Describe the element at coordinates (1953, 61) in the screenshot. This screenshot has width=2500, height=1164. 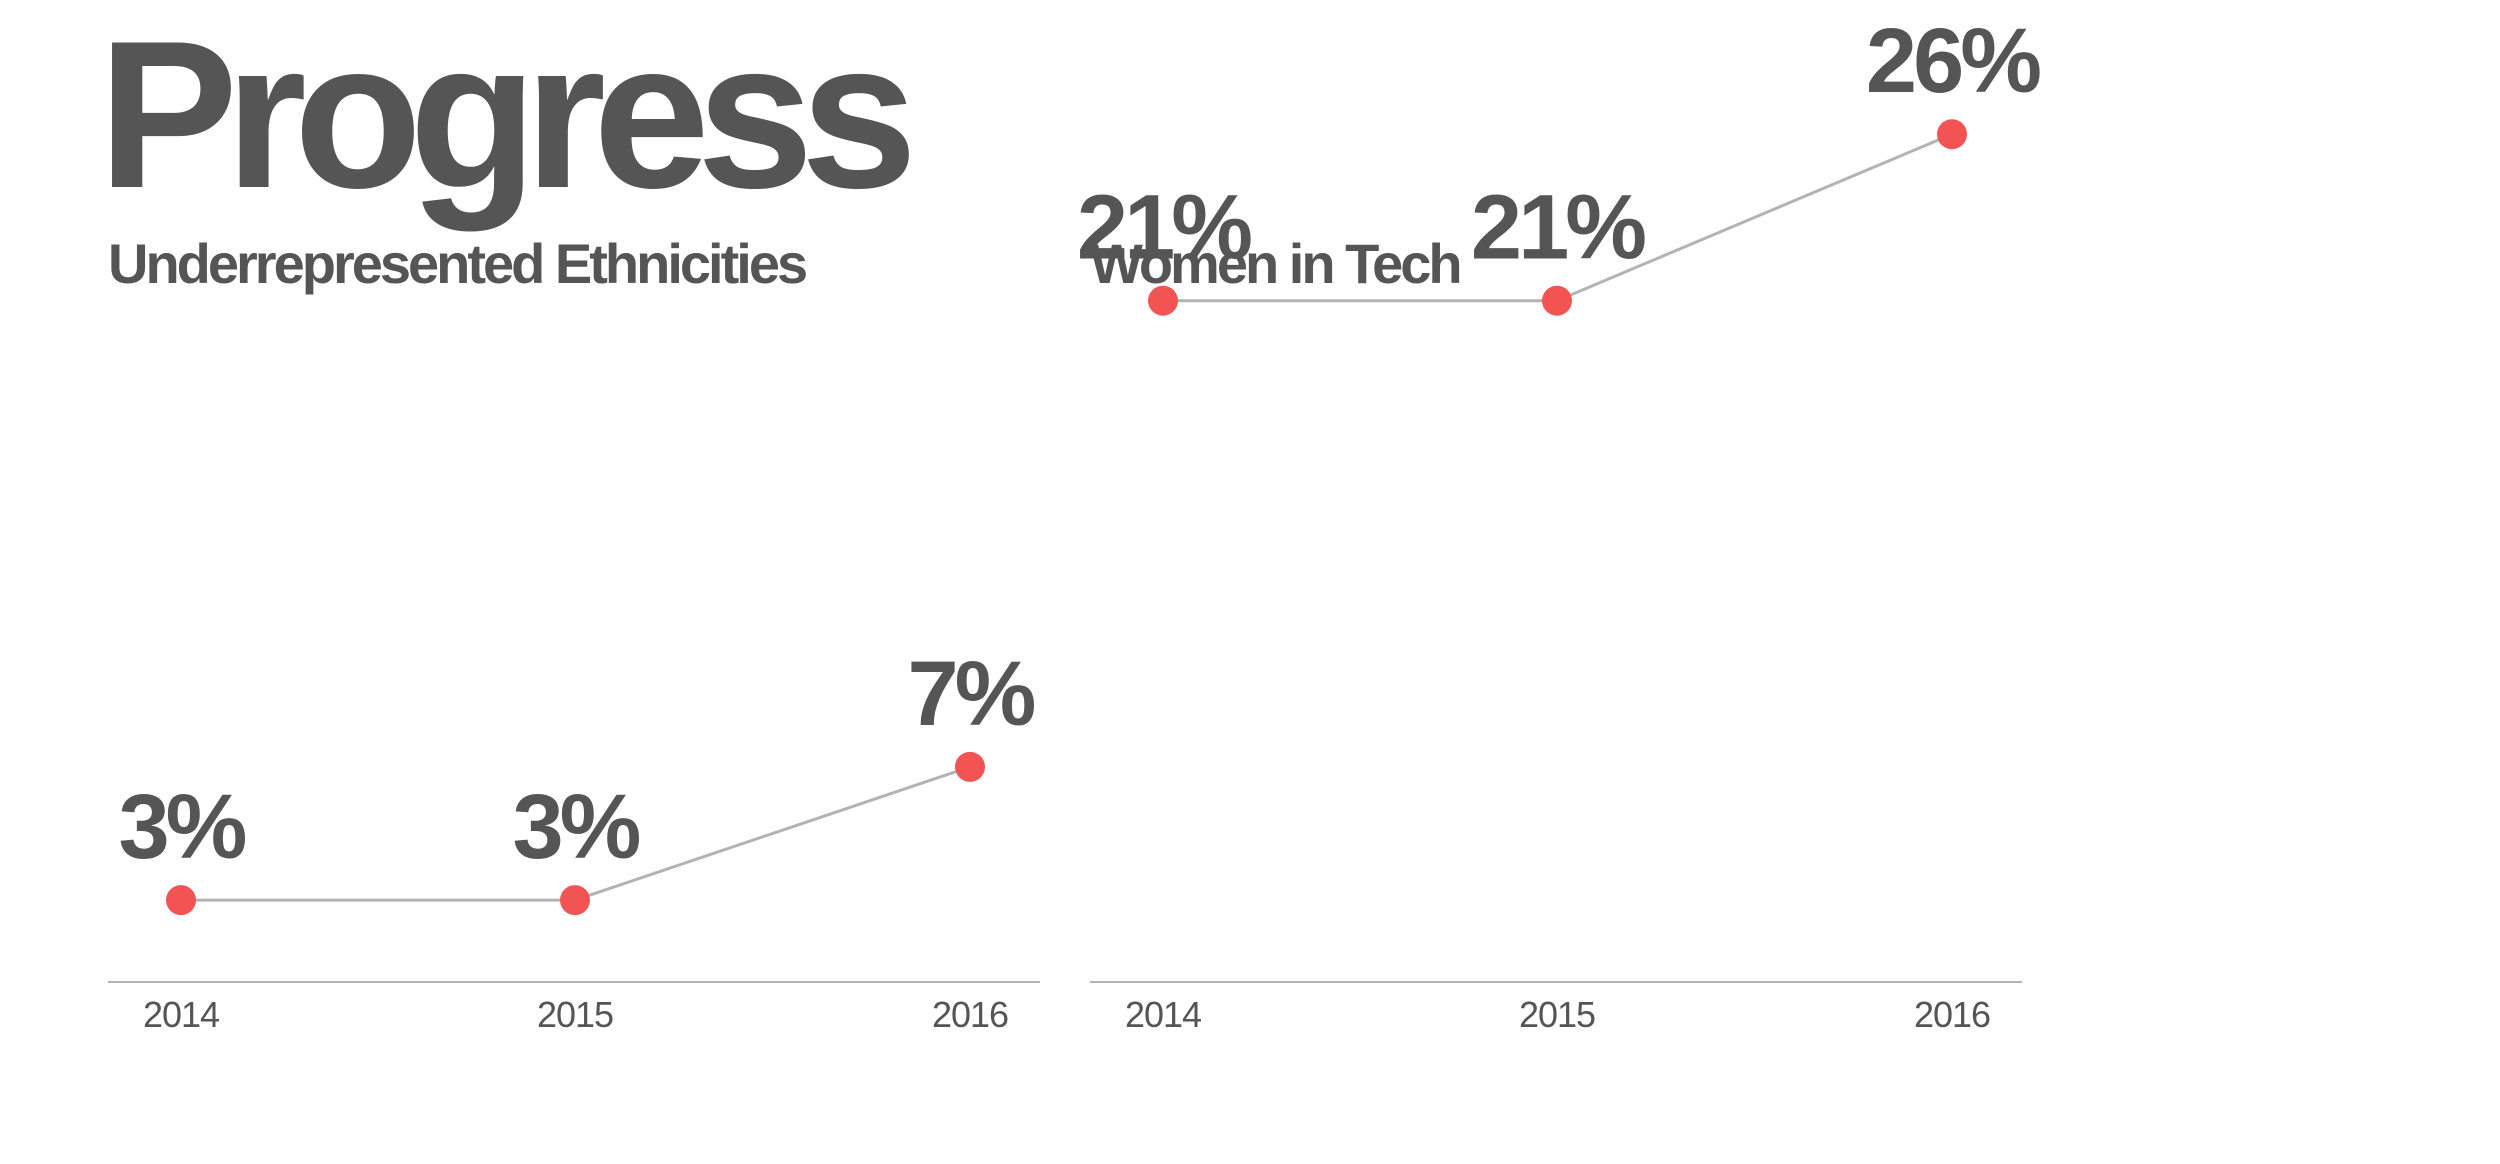
I see `data-label: 26%` at that location.